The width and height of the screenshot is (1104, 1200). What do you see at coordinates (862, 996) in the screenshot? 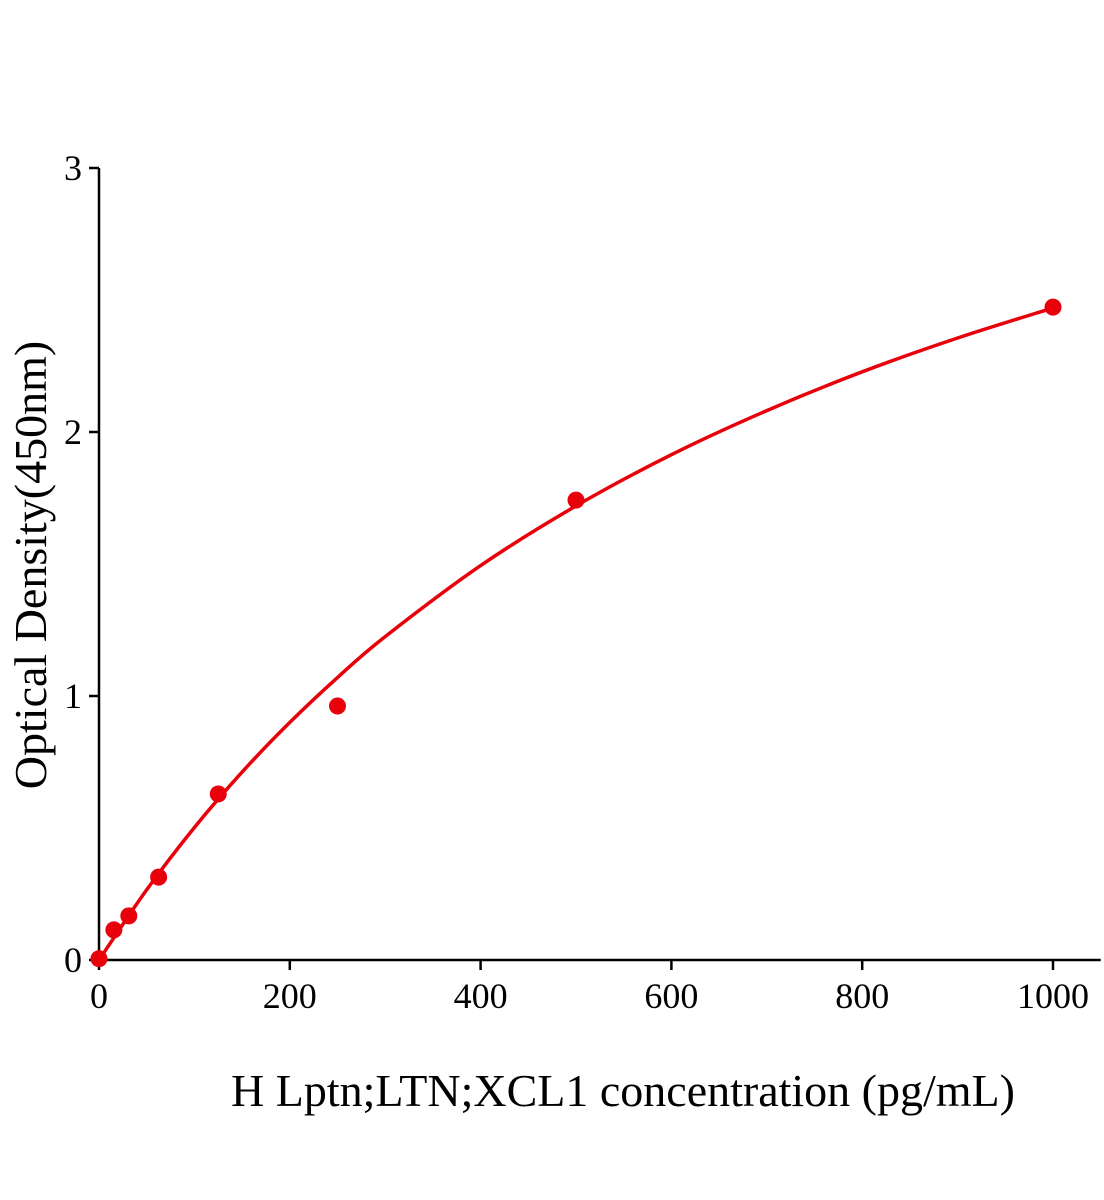
I see `x-tick-label: 800` at bounding box center [862, 996].